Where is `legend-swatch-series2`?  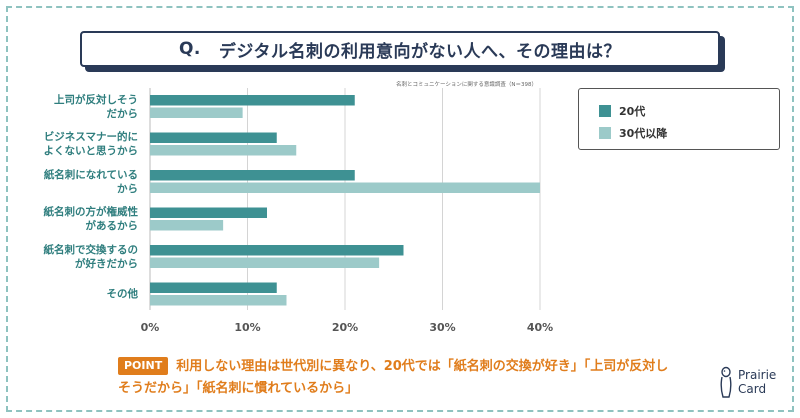 legend-swatch-series2 is located at coordinates (605, 133).